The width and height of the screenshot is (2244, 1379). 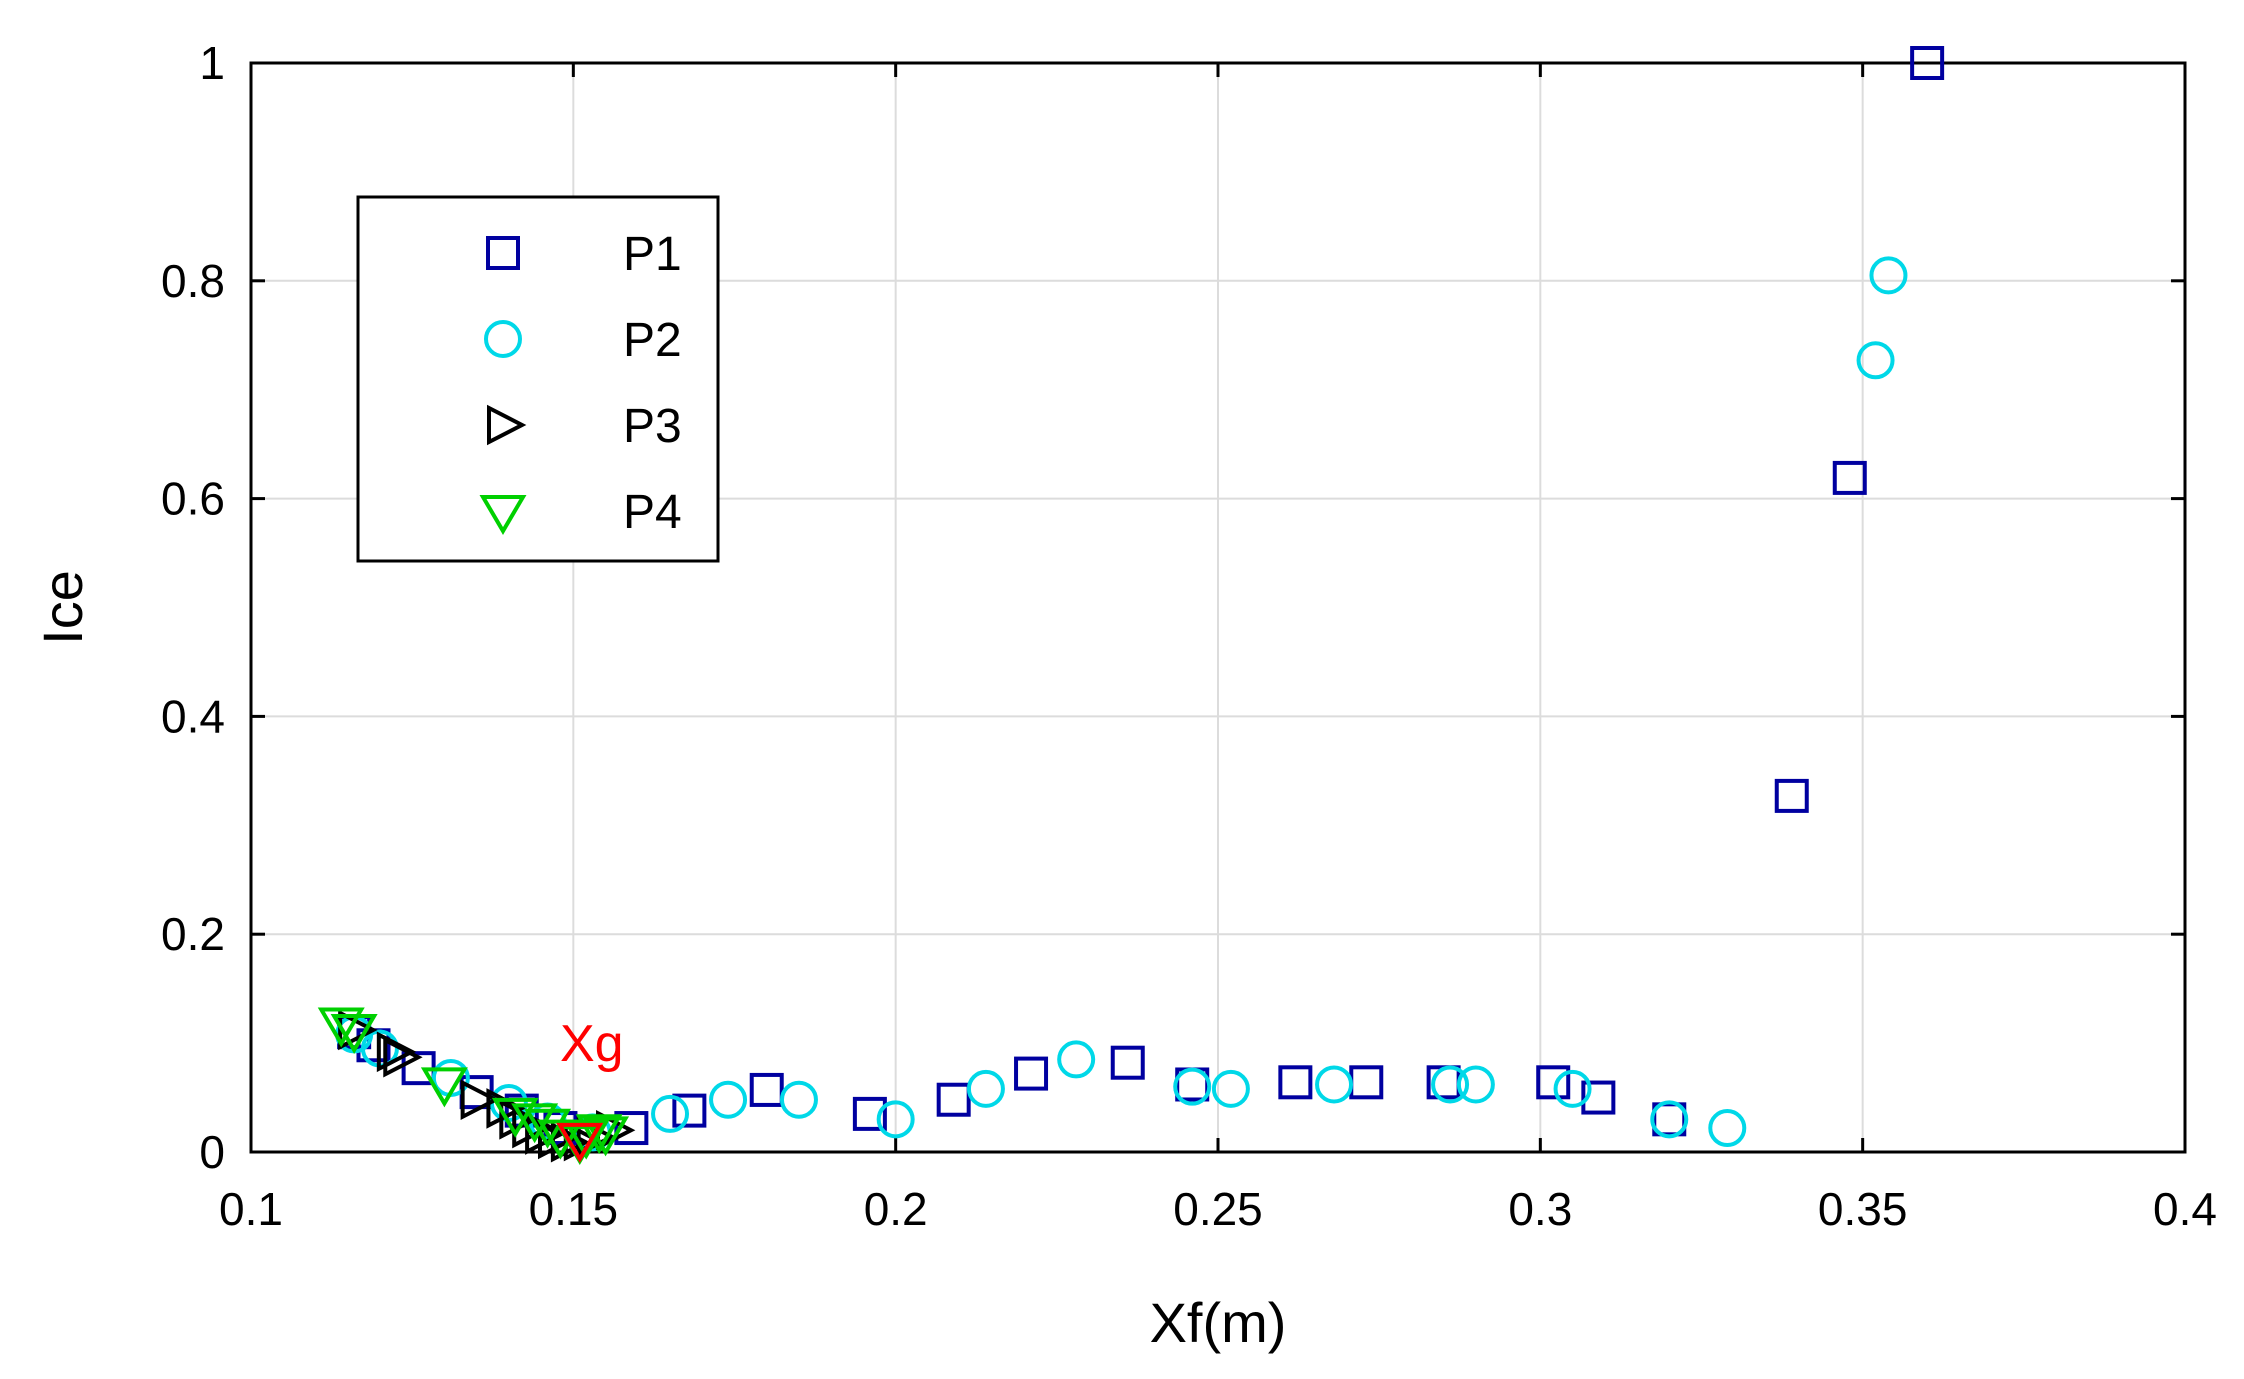 I want to click on legend-label-P4: P4, so click(x=652, y=512).